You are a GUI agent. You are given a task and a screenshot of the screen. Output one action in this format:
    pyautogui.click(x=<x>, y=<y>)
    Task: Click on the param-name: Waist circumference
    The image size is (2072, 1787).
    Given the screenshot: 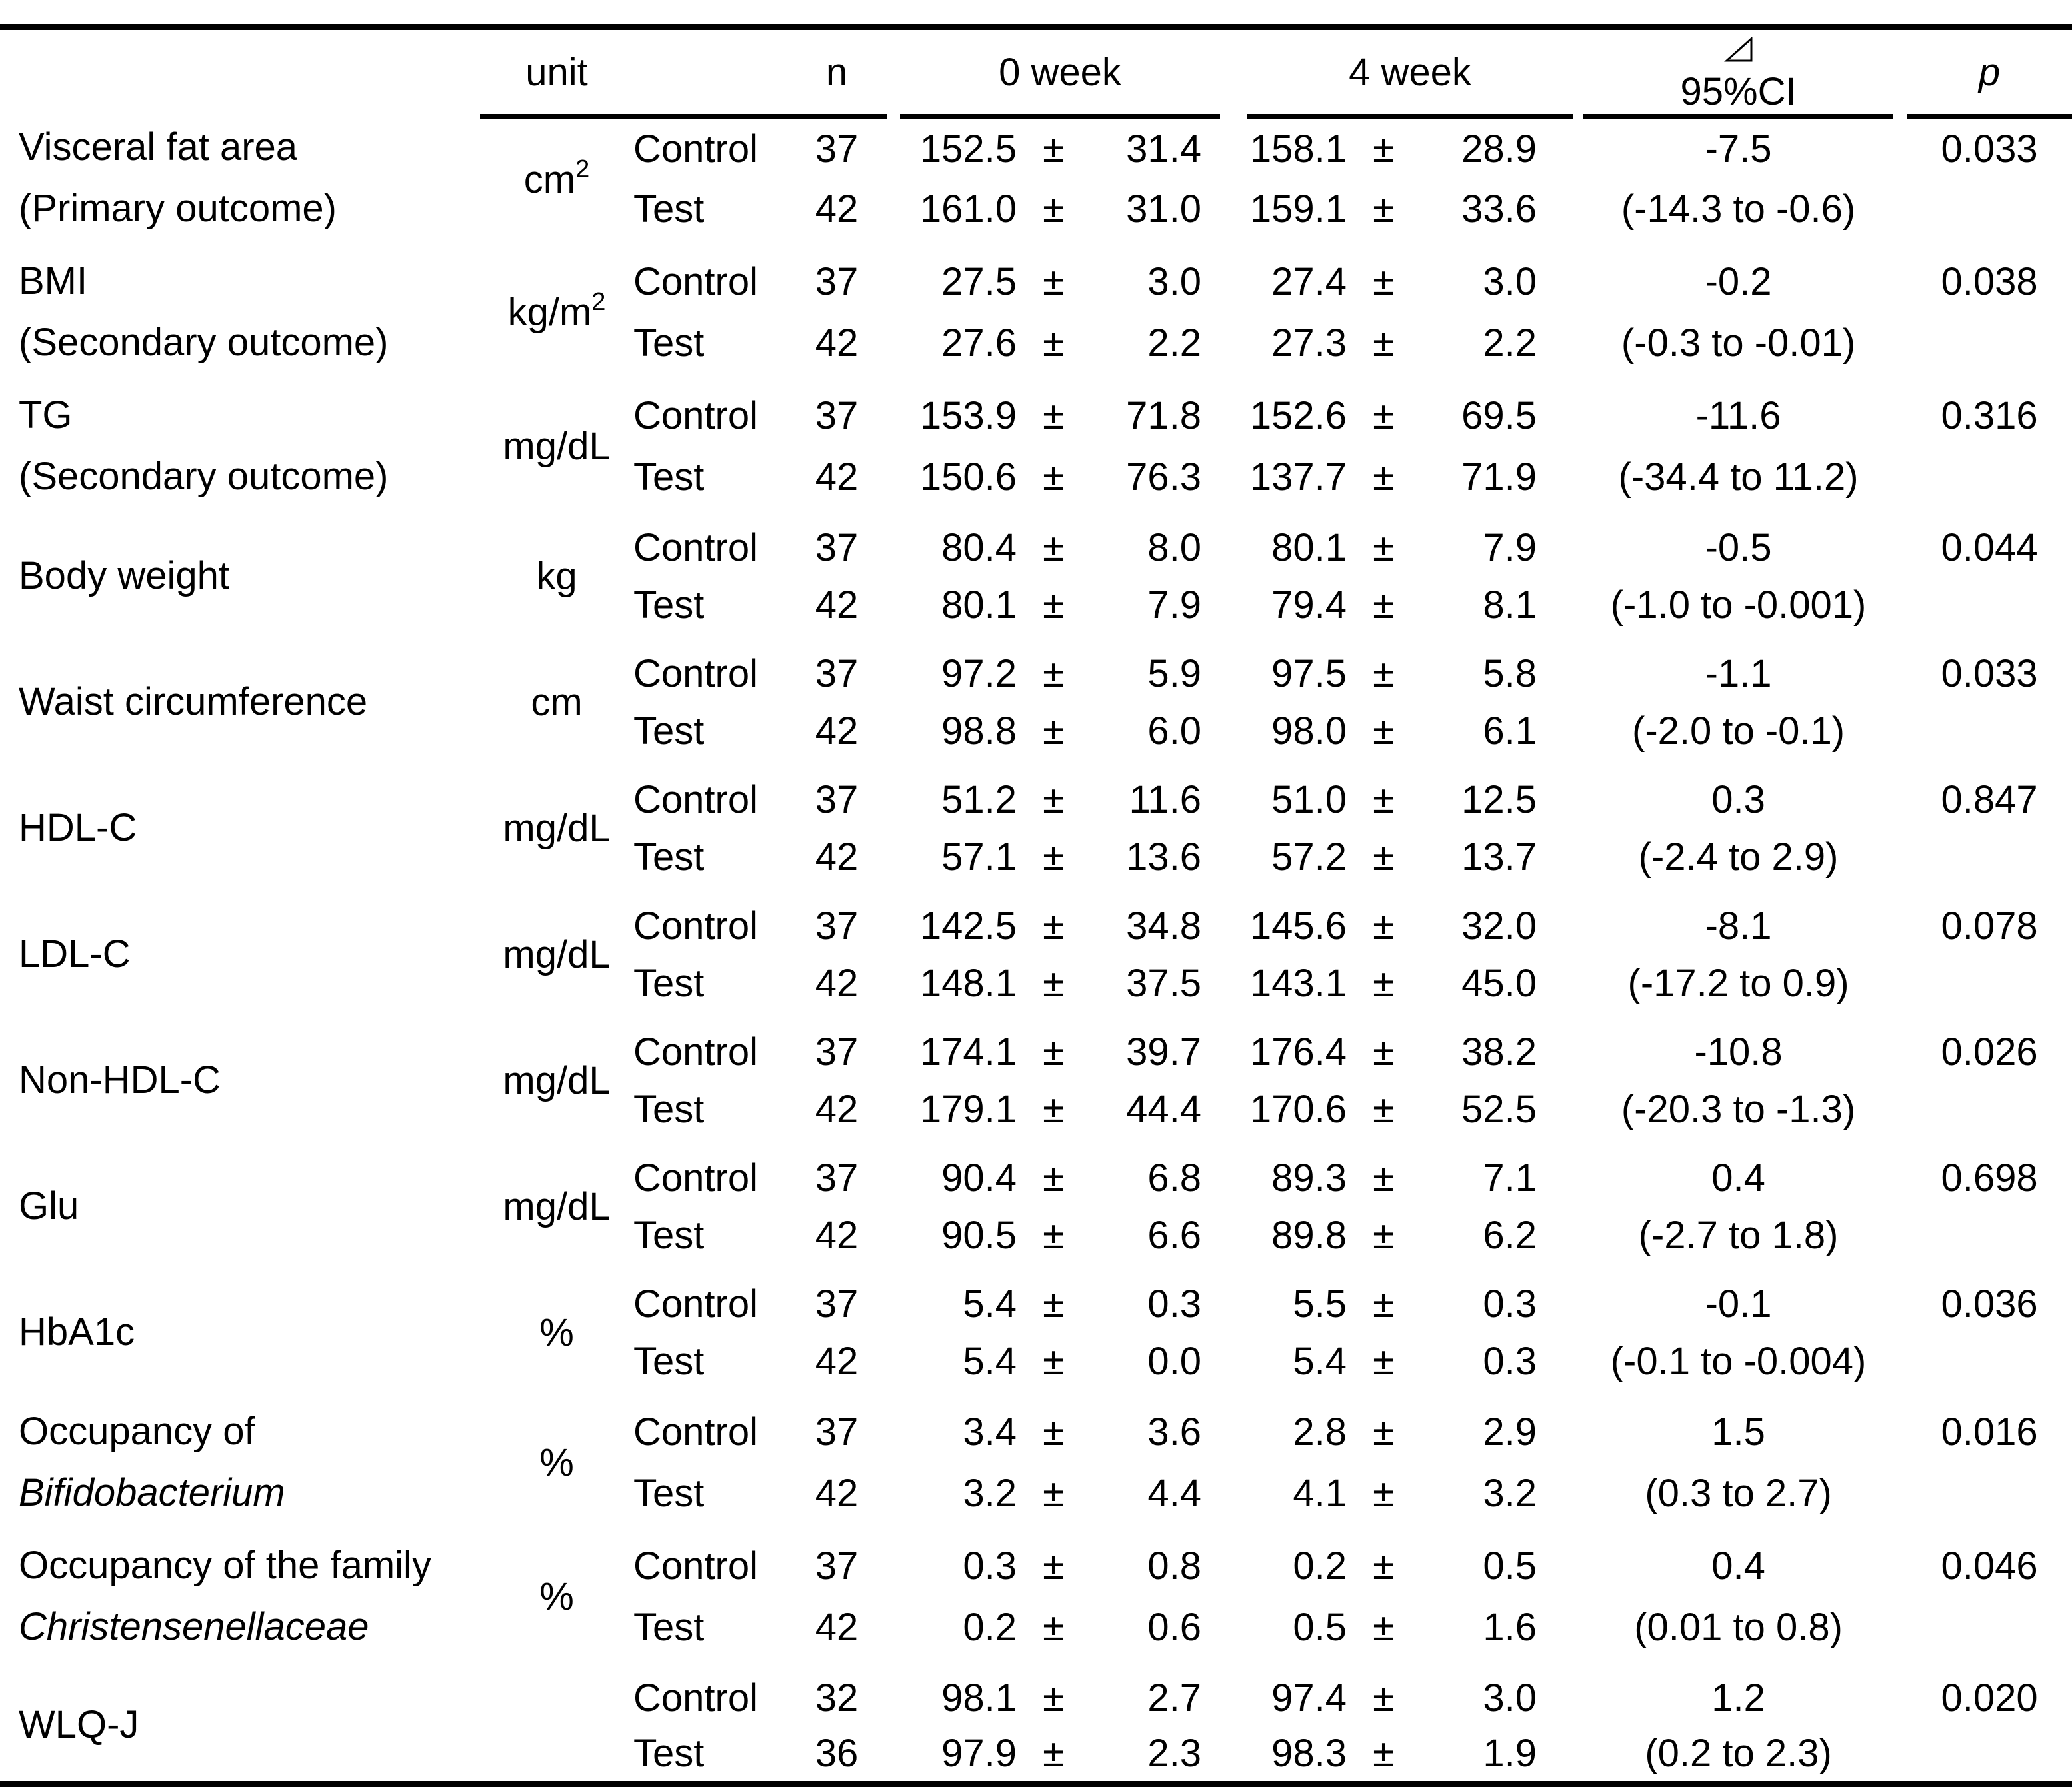 What is the action you would take?
    pyautogui.click(x=240, y=702)
    